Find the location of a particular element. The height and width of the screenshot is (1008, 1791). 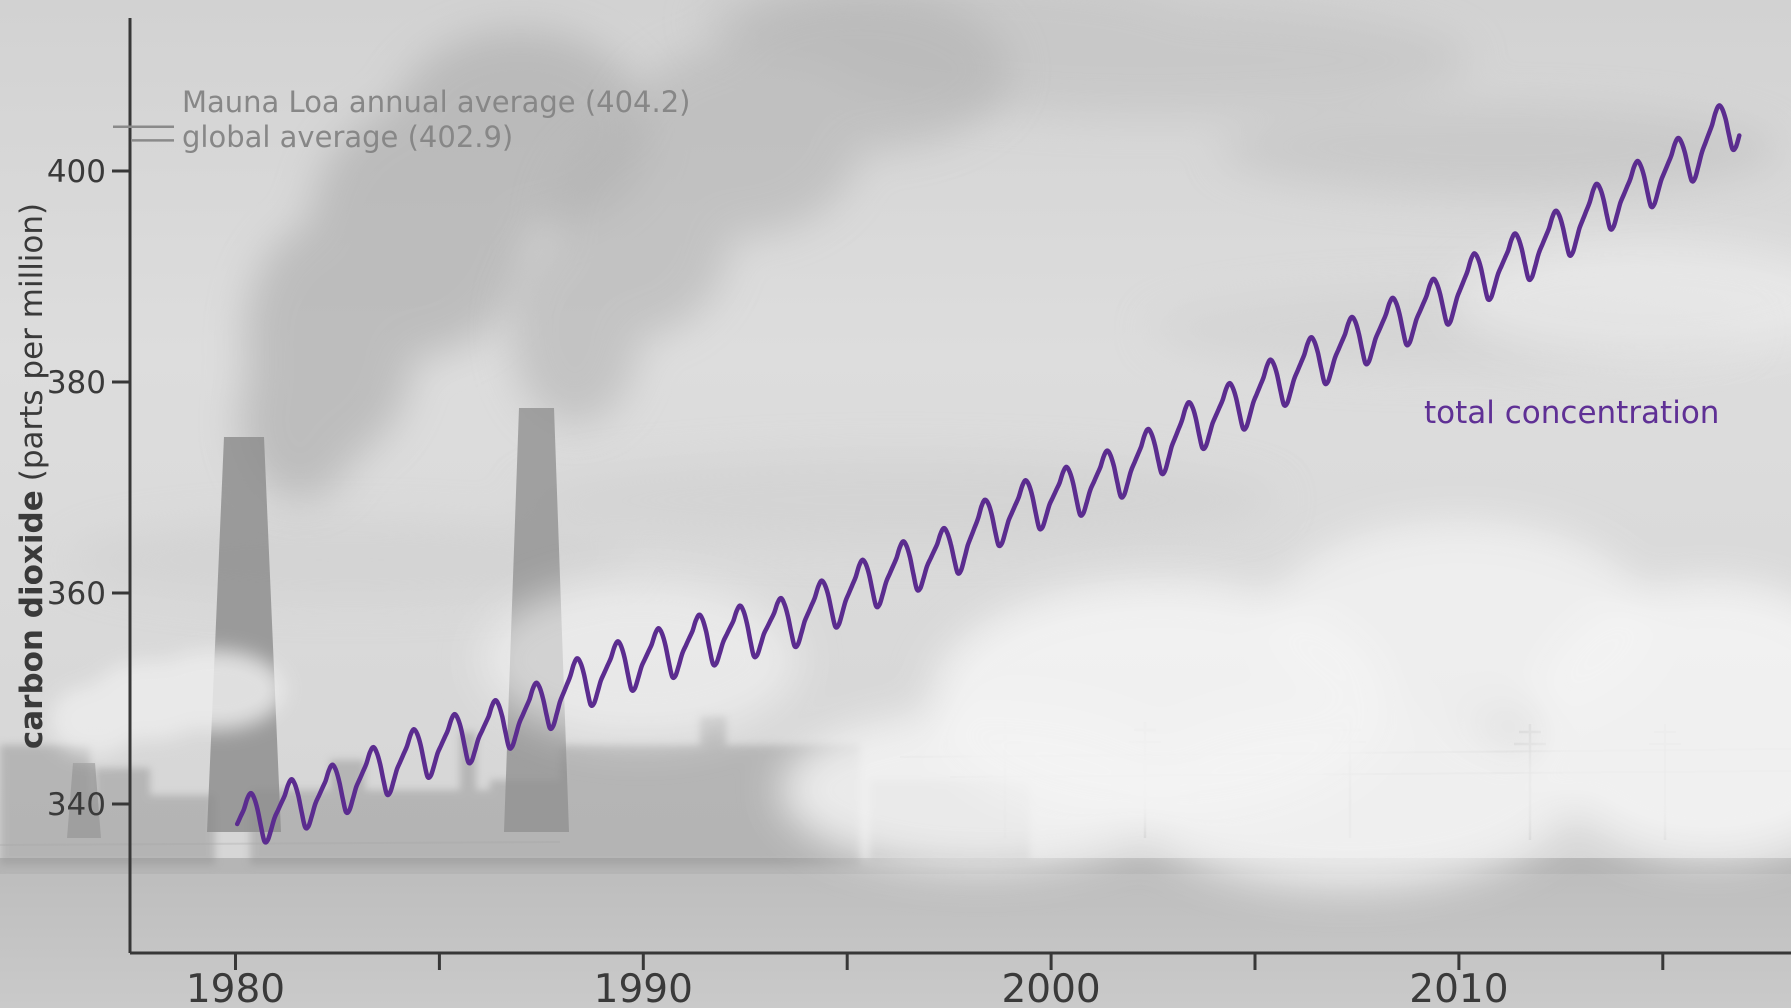

x-tick-label-2010: 2010 is located at coordinates (1458, 987).